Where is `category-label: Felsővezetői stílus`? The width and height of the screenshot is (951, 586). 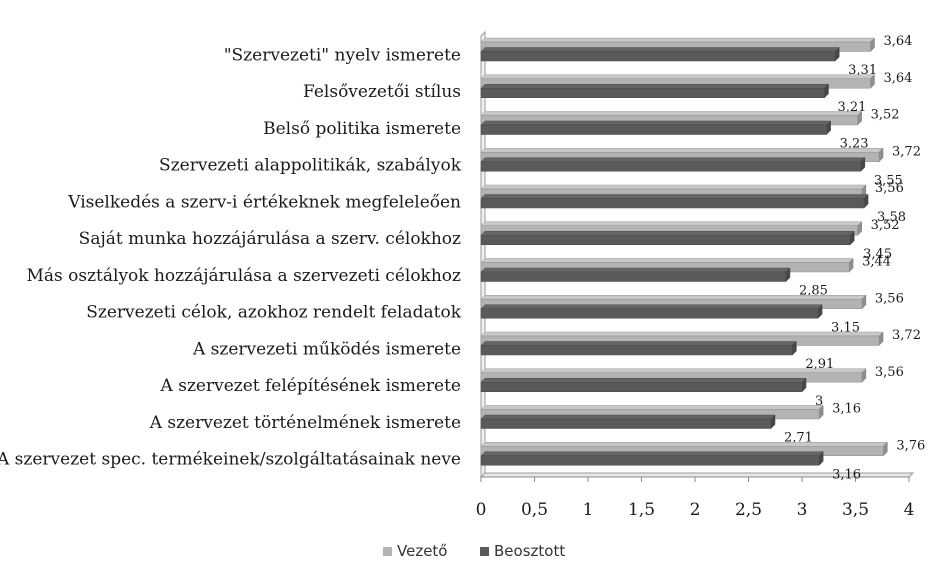 category-label: Felsővezetői stílus is located at coordinates (382, 92).